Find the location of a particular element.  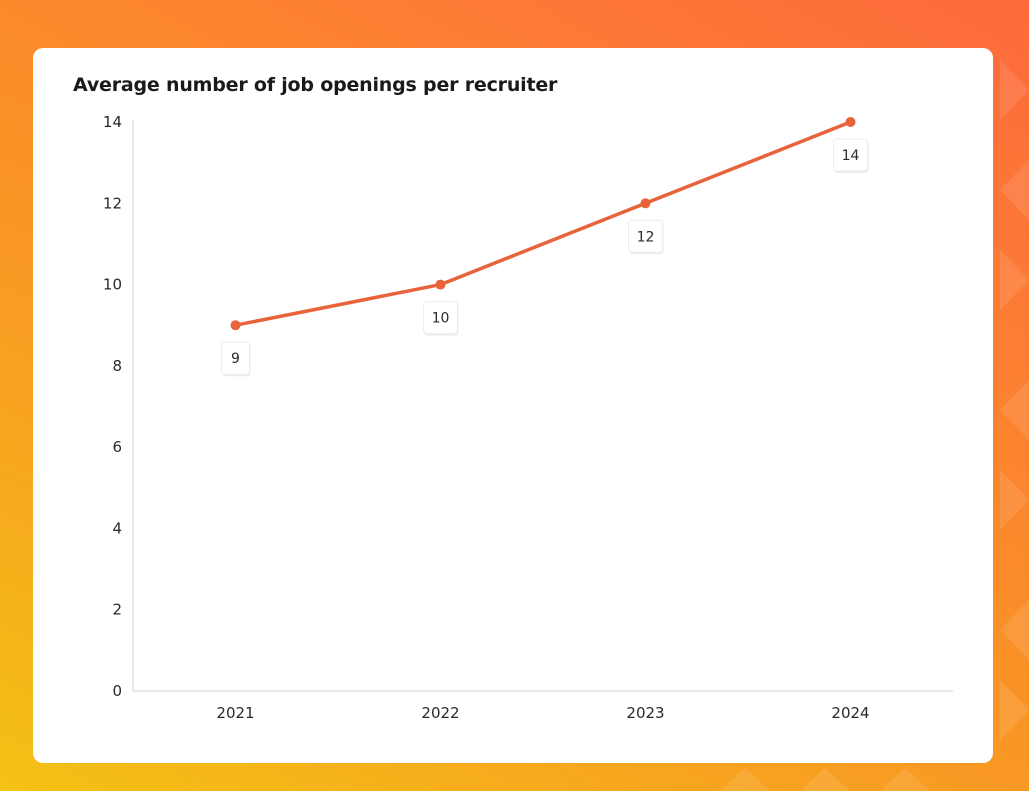

y-tick-label: 2 is located at coordinates (117, 610).